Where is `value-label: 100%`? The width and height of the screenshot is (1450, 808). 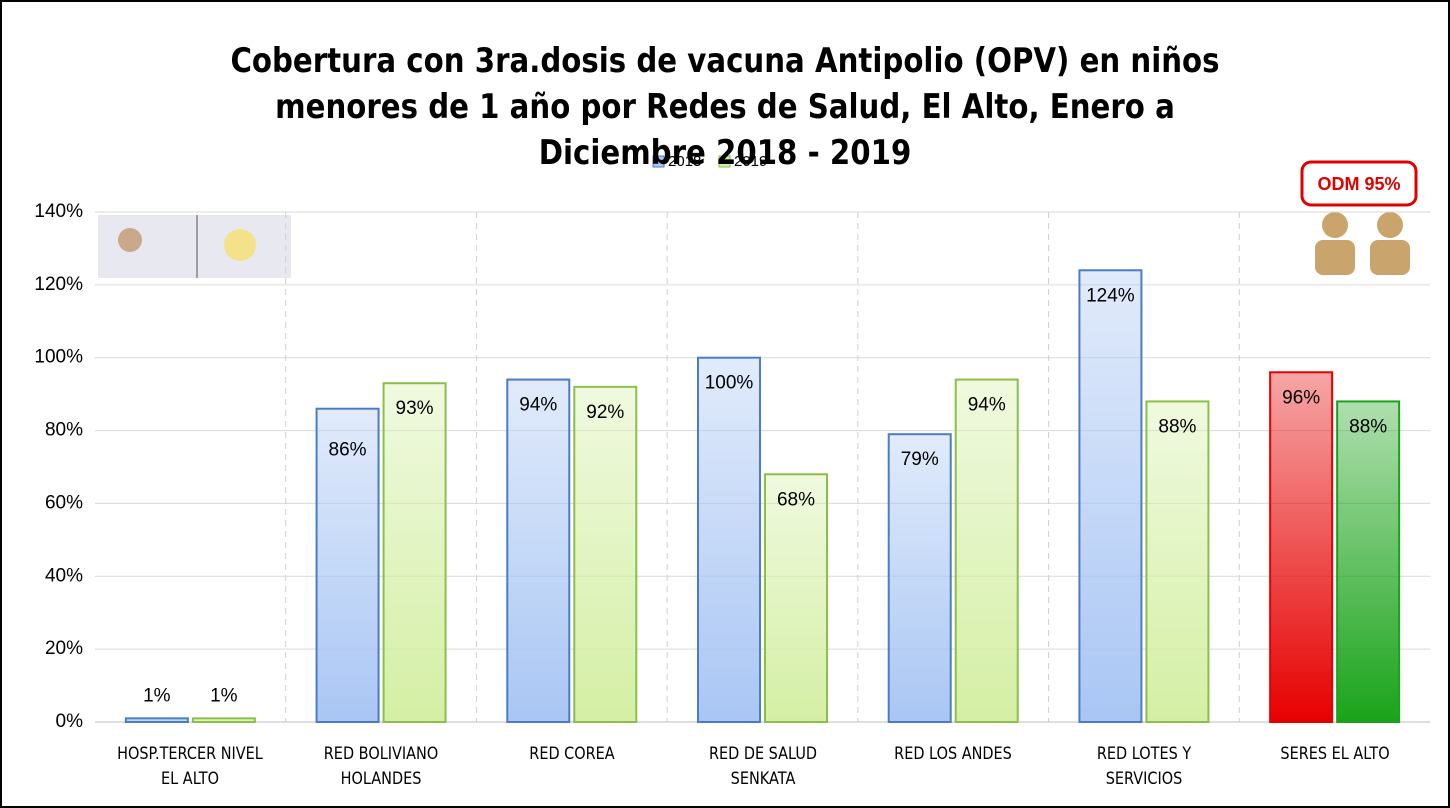
value-label: 100% is located at coordinates (729, 383).